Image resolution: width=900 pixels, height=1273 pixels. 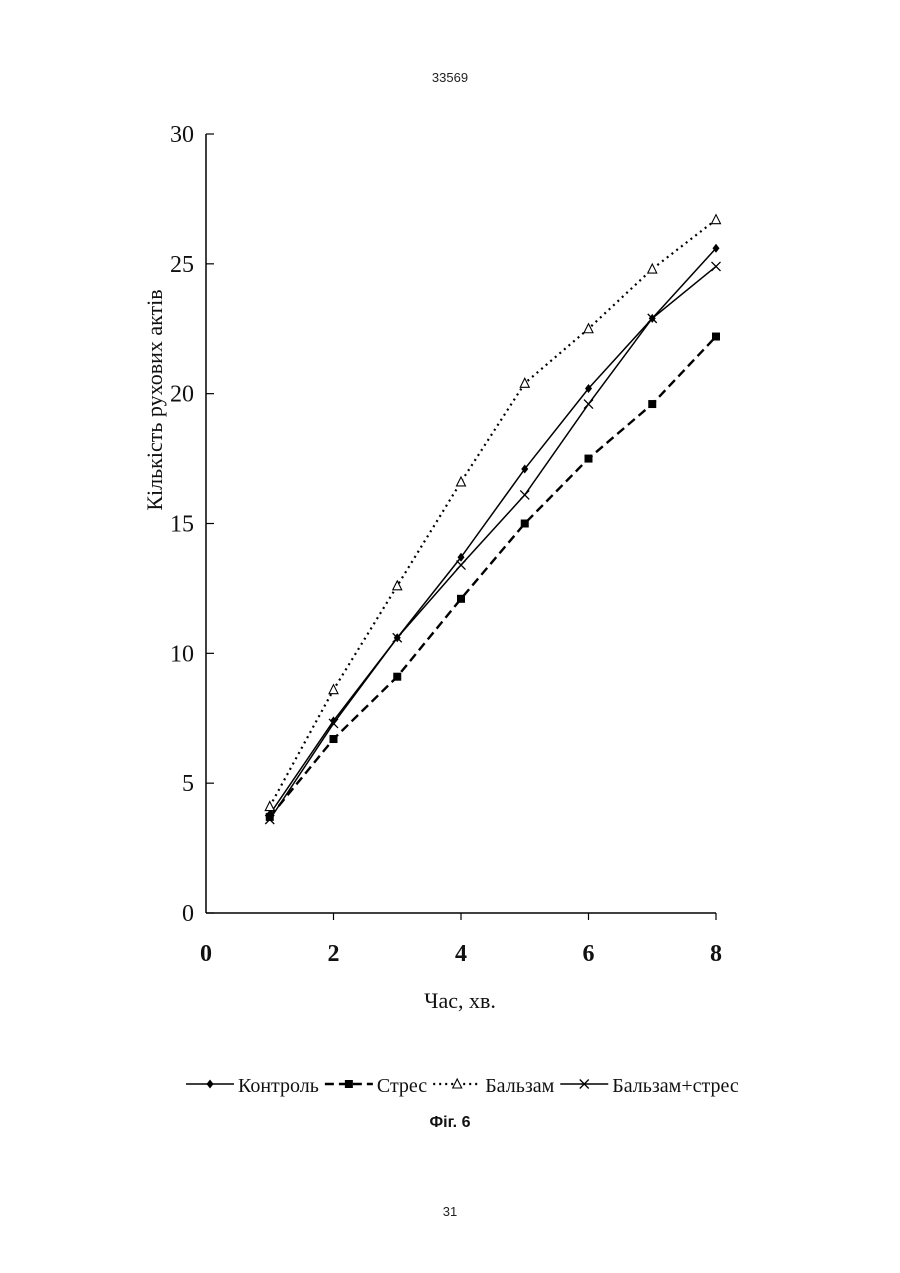 I want to click on legend-label: Контроль, so click(x=278, y=1086).